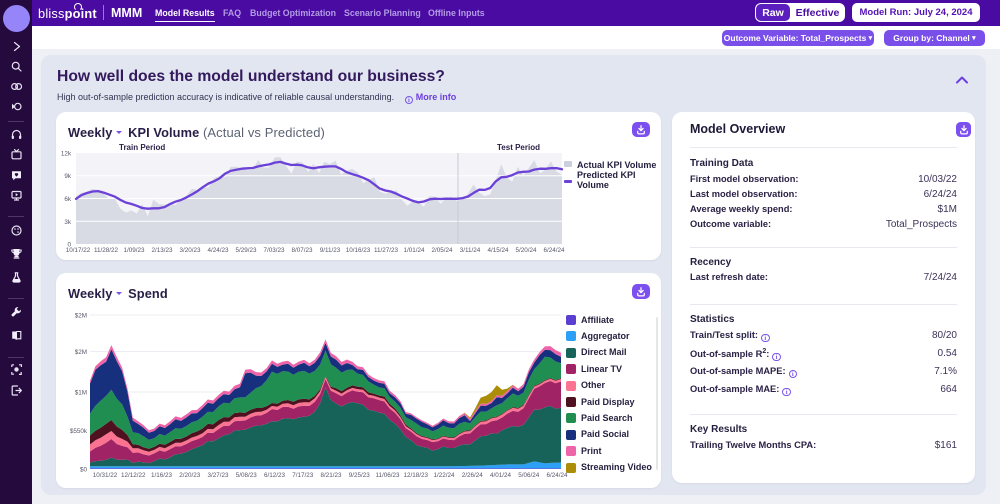  I want to click on svg-text: 4/24/23, so click(218, 250).